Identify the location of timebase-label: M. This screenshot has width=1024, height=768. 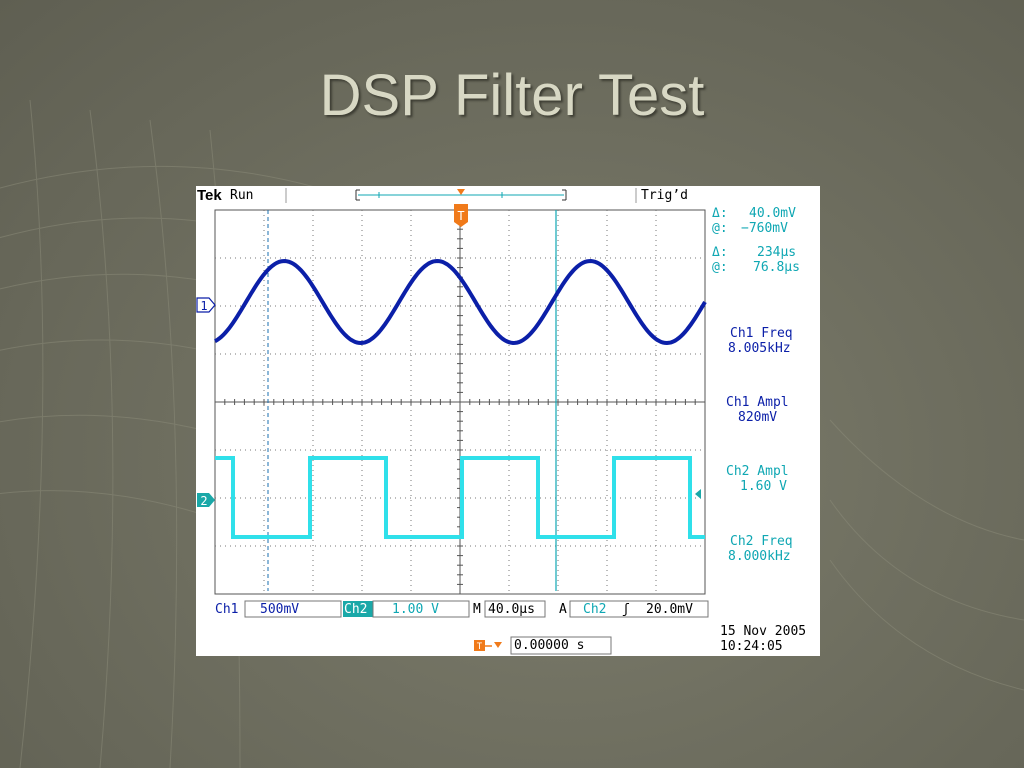
(477, 609).